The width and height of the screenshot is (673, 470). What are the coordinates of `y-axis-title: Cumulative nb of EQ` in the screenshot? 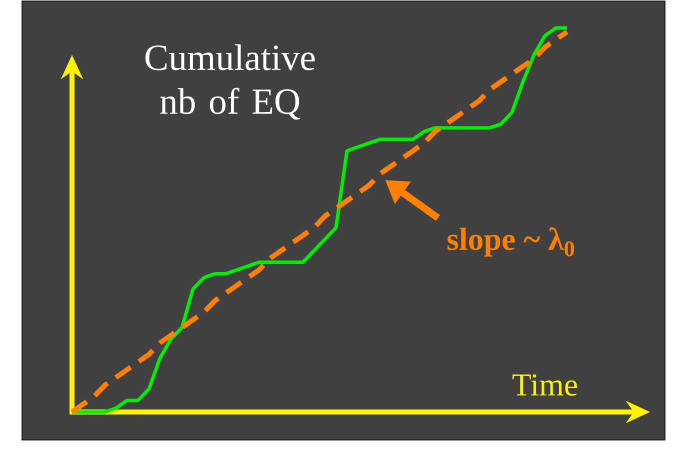 It's located at (230, 82).